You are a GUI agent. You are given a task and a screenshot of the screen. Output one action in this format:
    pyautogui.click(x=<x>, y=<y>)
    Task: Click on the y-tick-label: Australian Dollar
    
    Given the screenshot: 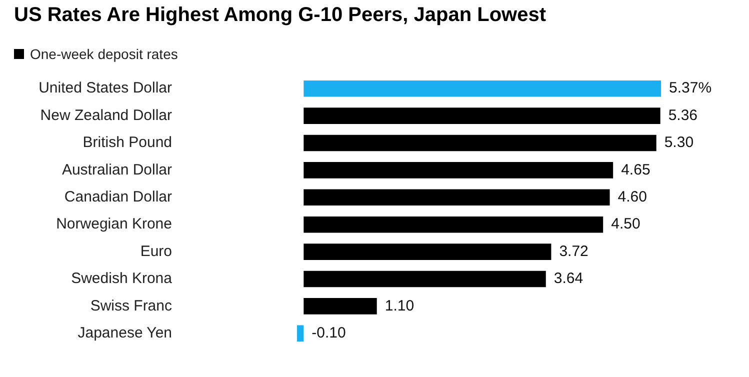 What is the action you would take?
    pyautogui.click(x=117, y=169)
    